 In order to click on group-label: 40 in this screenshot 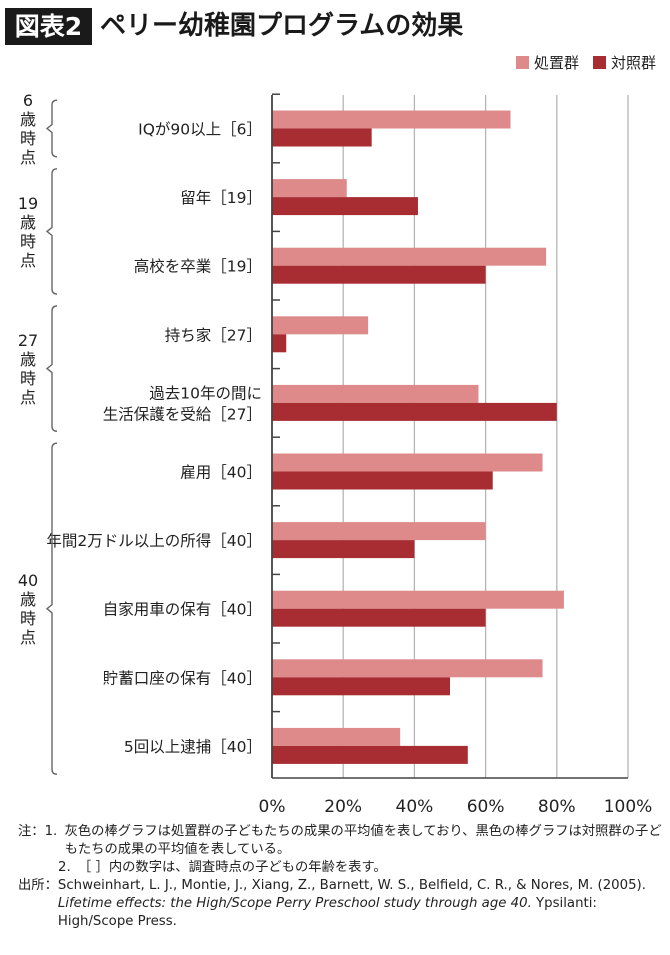, I will do `click(28, 580)`.